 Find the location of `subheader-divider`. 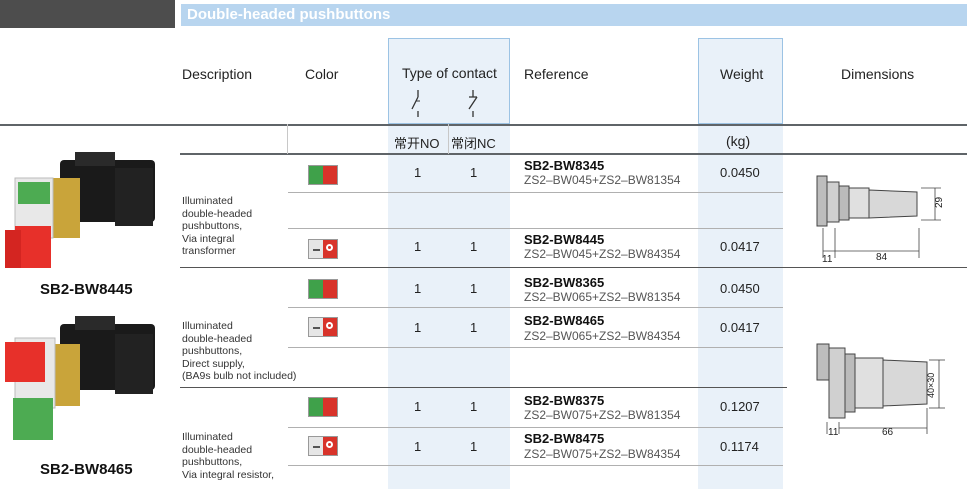

subheader-divider is located at coordinates (573, 154).